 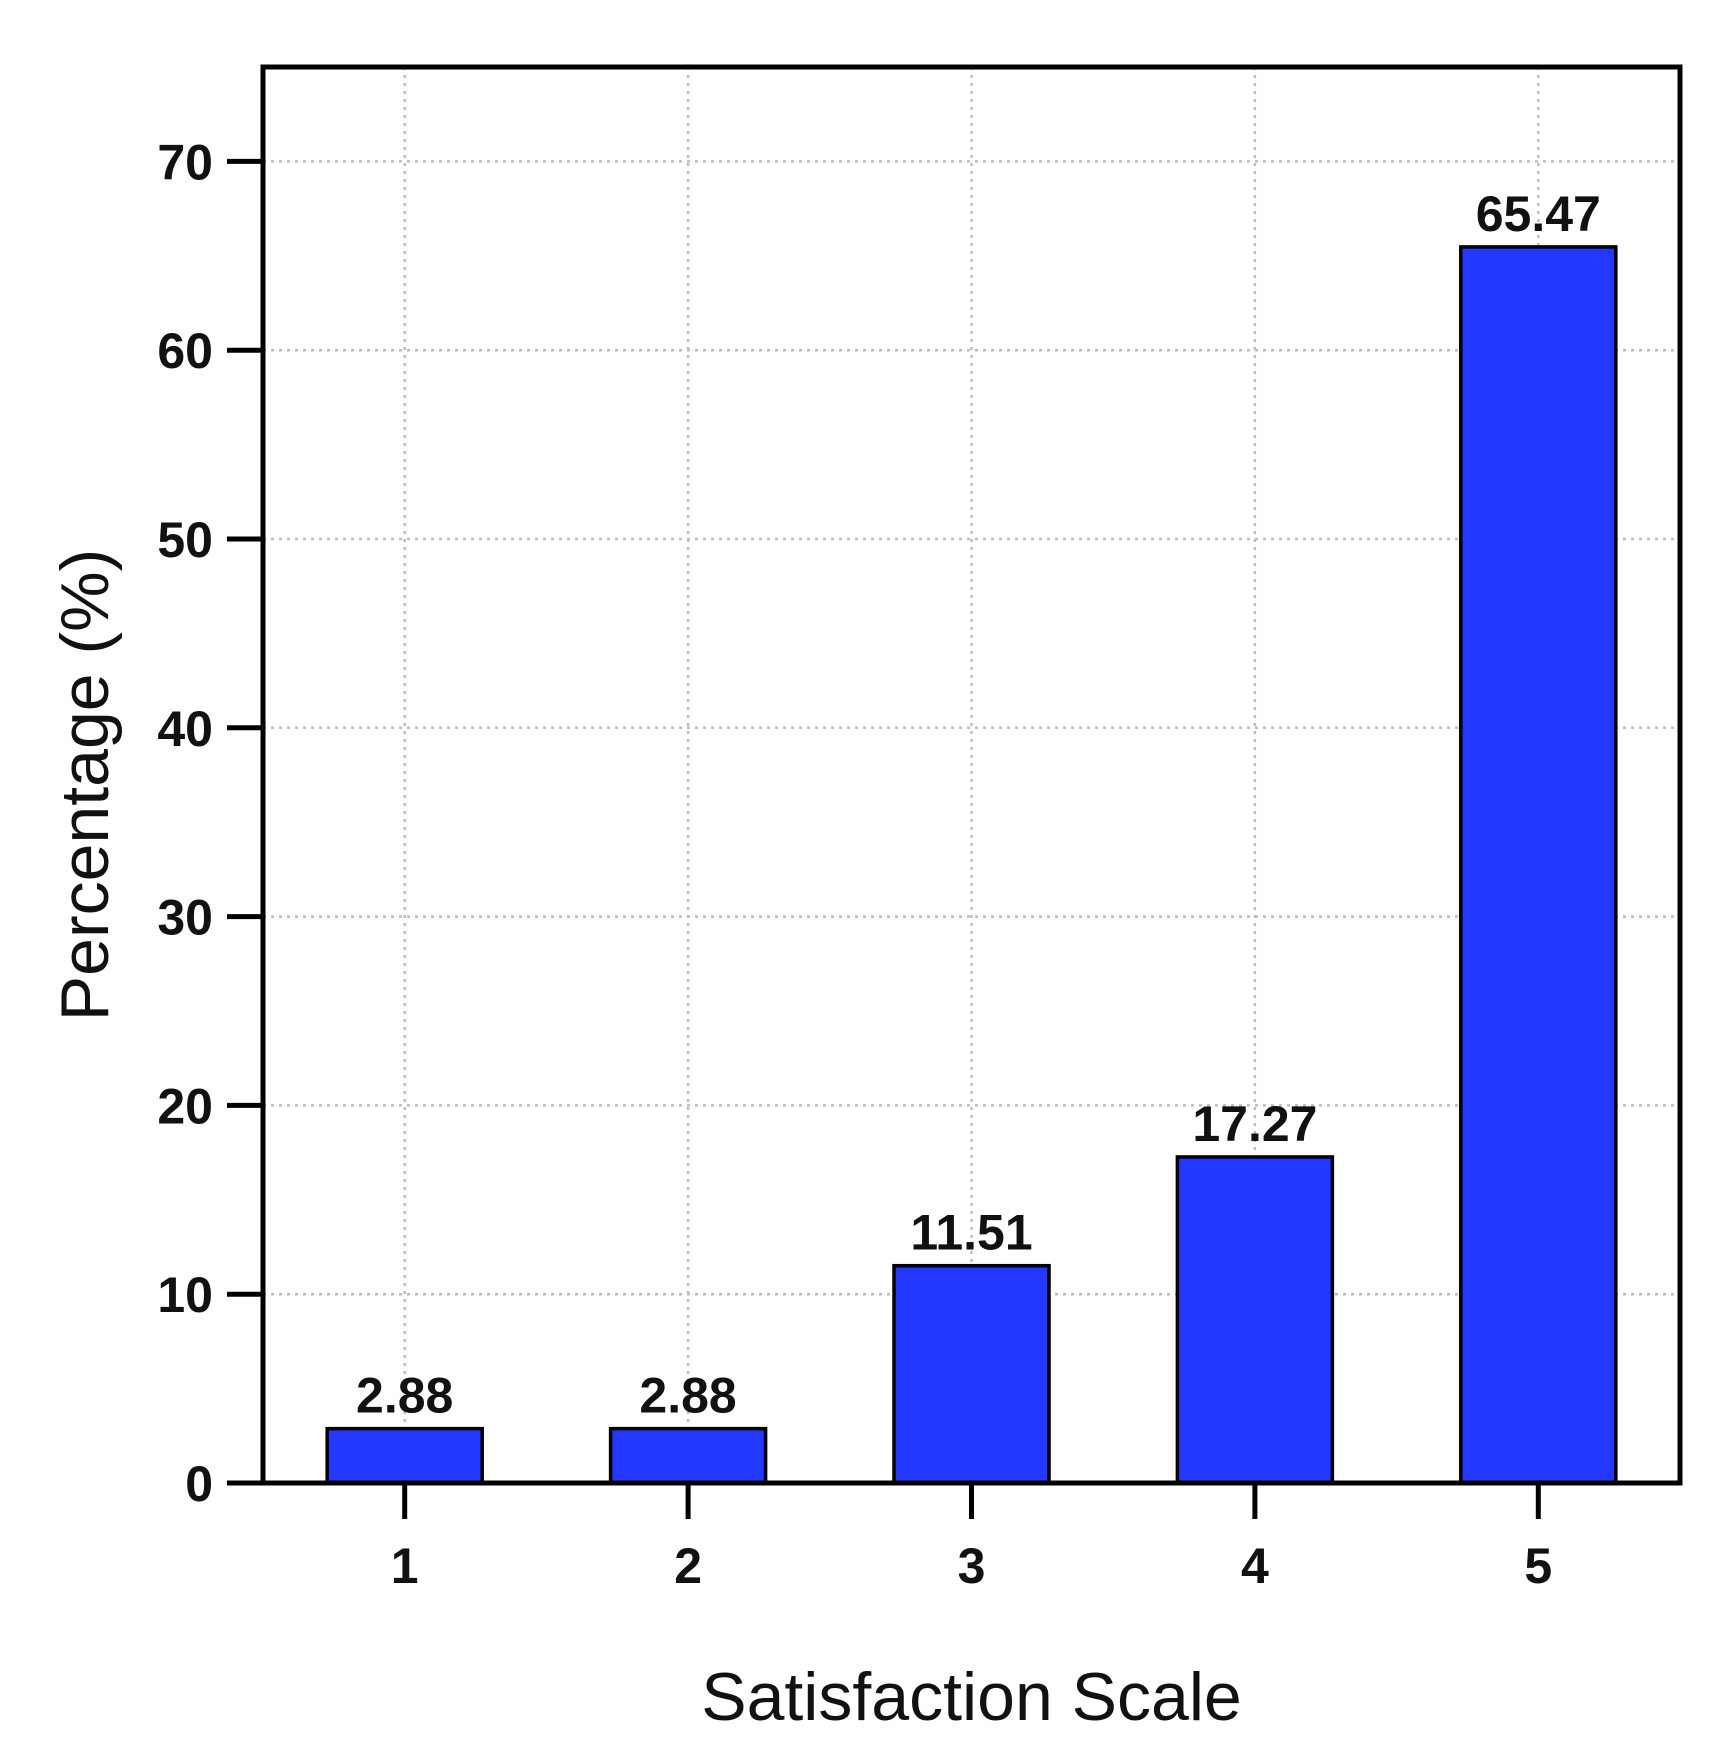 What do you see at coordinates (1255, 1566) in the screenshot?
I see `x-tick-label-4: 4` at bounding box center [1255, 1566].